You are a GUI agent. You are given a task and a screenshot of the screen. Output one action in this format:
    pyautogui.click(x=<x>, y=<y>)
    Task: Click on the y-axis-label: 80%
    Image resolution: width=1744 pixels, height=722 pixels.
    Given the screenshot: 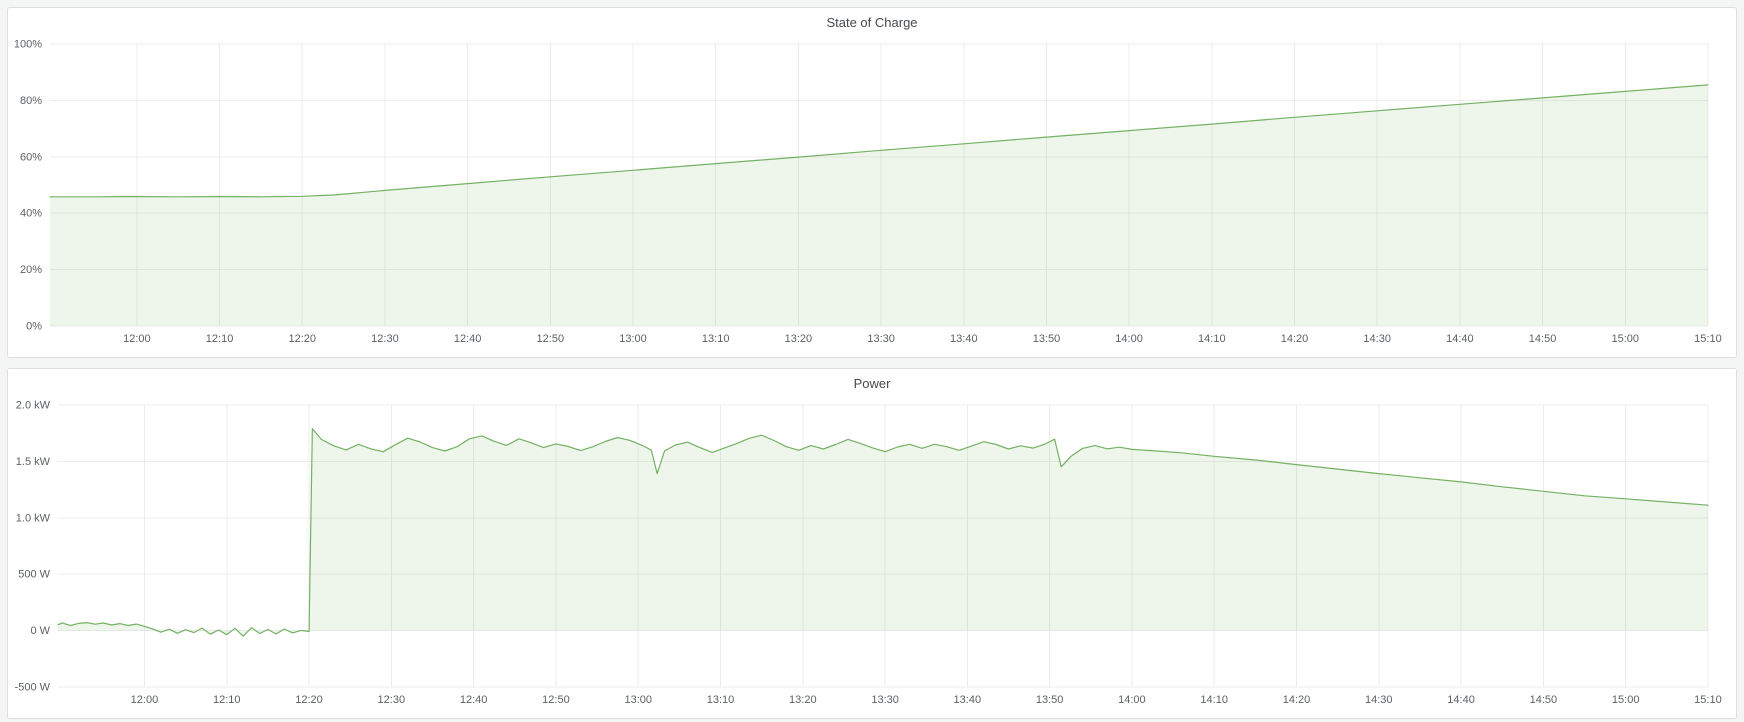 What is the action you would take?
    pyautogui.click(x=31, y=101)
    